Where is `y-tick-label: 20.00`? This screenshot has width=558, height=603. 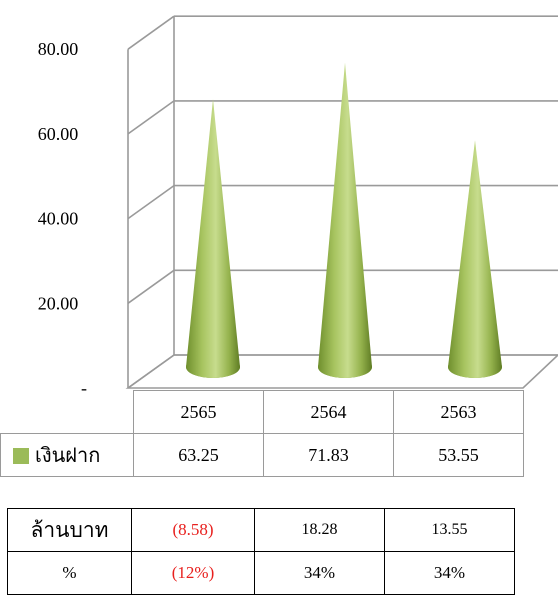 y-tick-label: 20.00 is located at coordinates (58, 303).